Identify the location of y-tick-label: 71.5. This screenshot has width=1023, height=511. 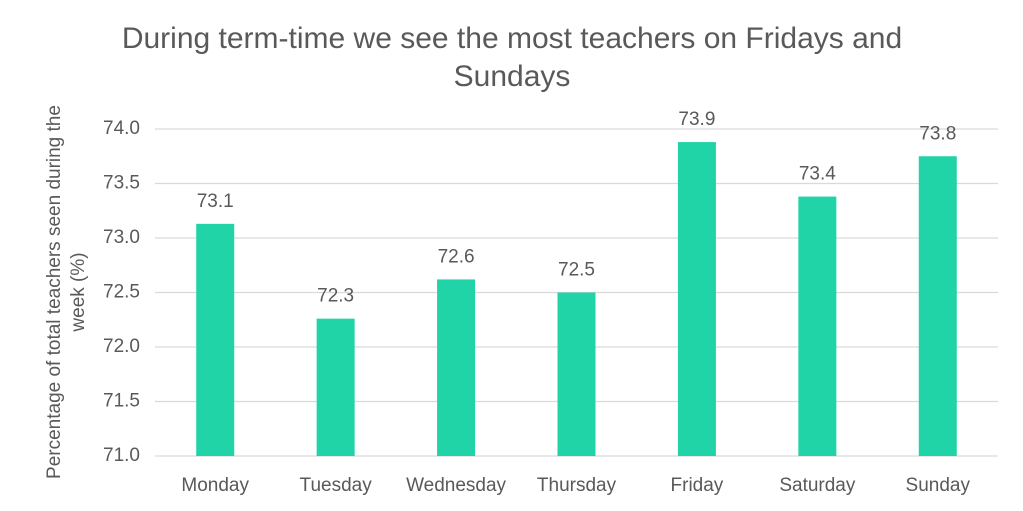
(121, 401).